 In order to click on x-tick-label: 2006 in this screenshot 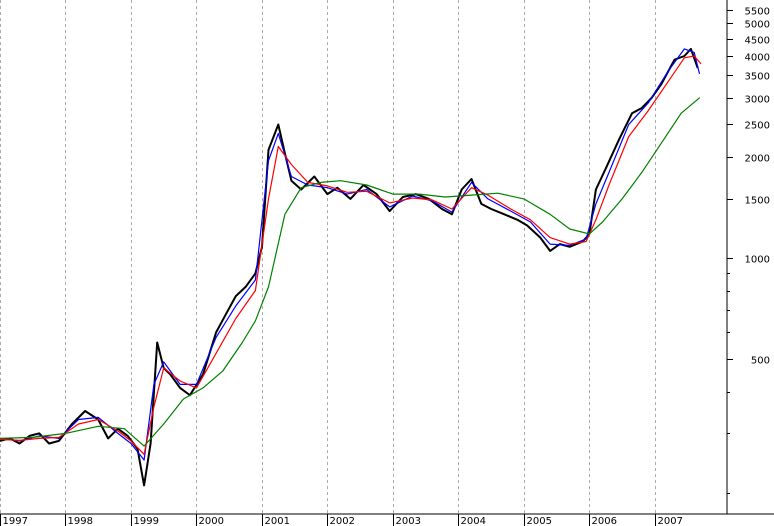, I will do `click(604, 521)`.